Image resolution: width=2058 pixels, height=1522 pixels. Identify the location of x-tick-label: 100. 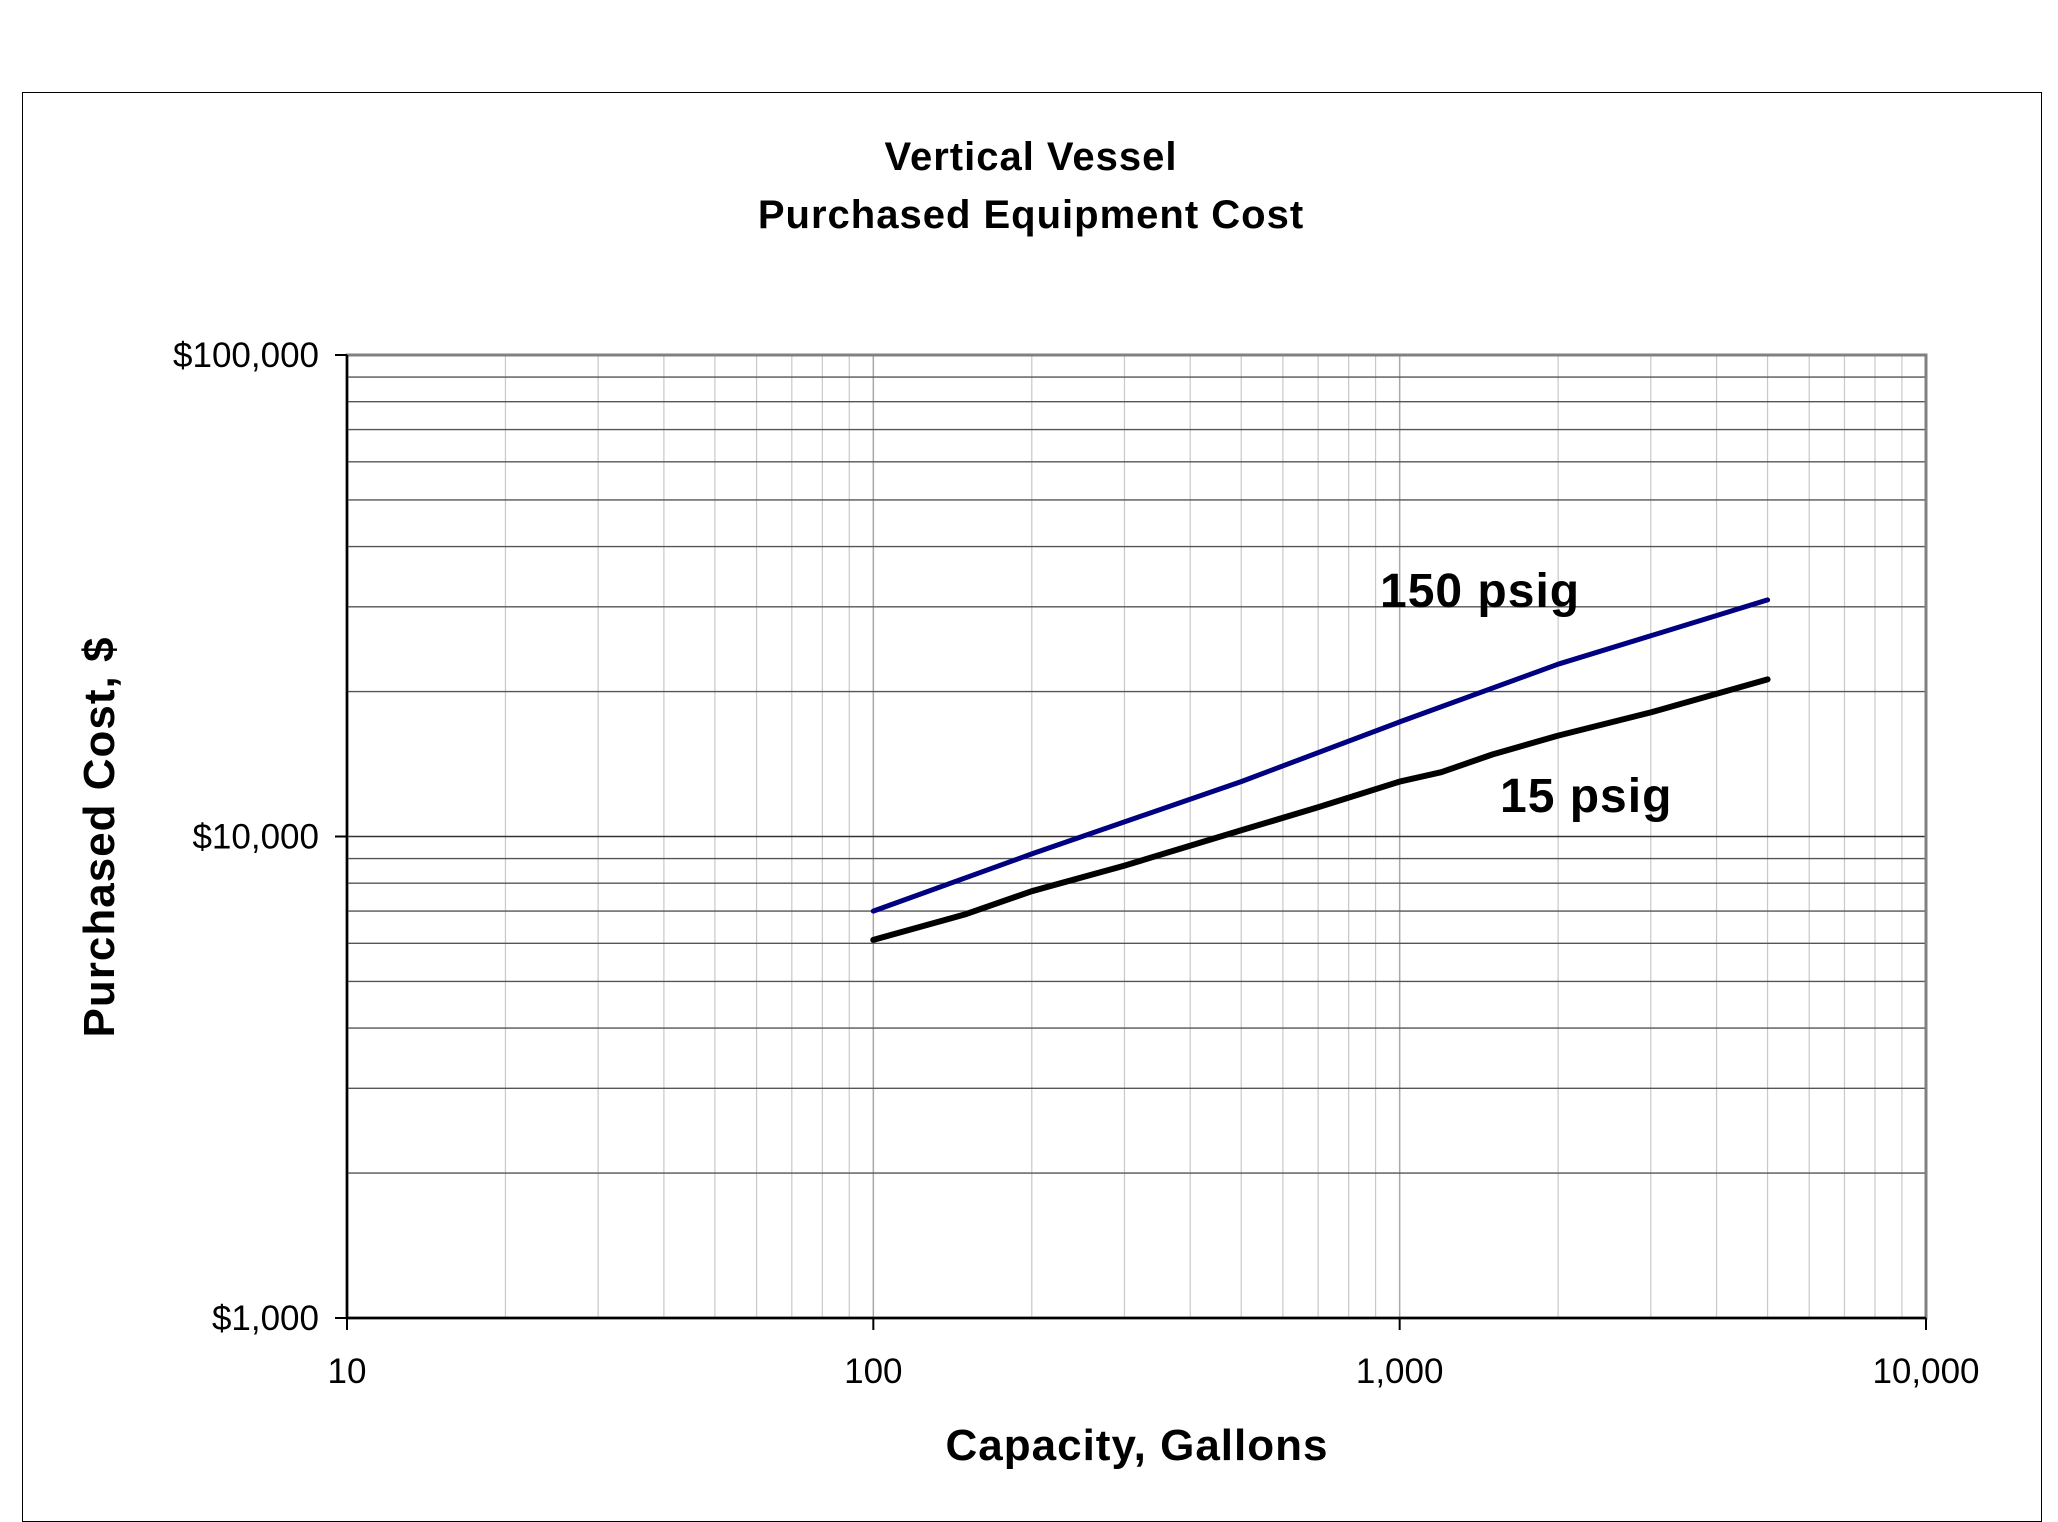
(873, 1371).